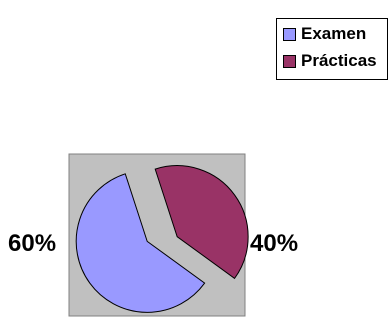 This screenshot has width=390, height=327. What do you see at coordinates (32, 243) in the screenshot?
I see `data-label-examen: 60%` at bounding box center [32, 243].